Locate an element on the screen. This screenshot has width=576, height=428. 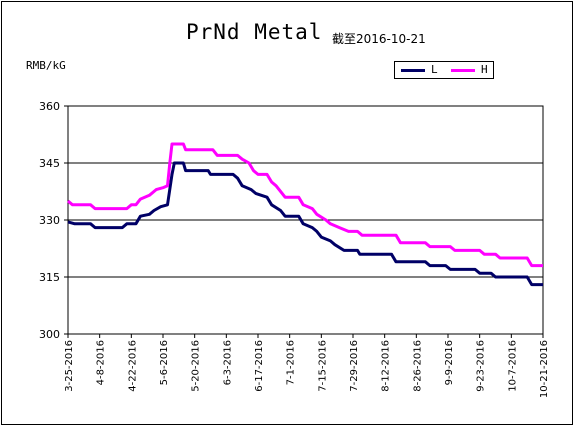
x-tick-label: 9-9-2016 is located at coordinates (449, 362).